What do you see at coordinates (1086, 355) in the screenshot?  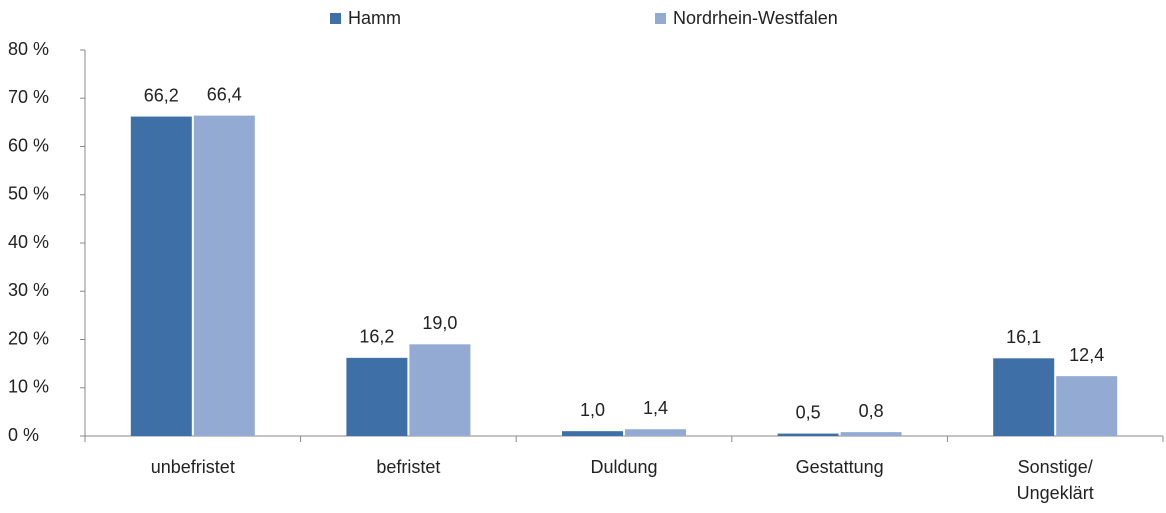 I see `value-label: 12,4` at bounding box center [1086, 355].